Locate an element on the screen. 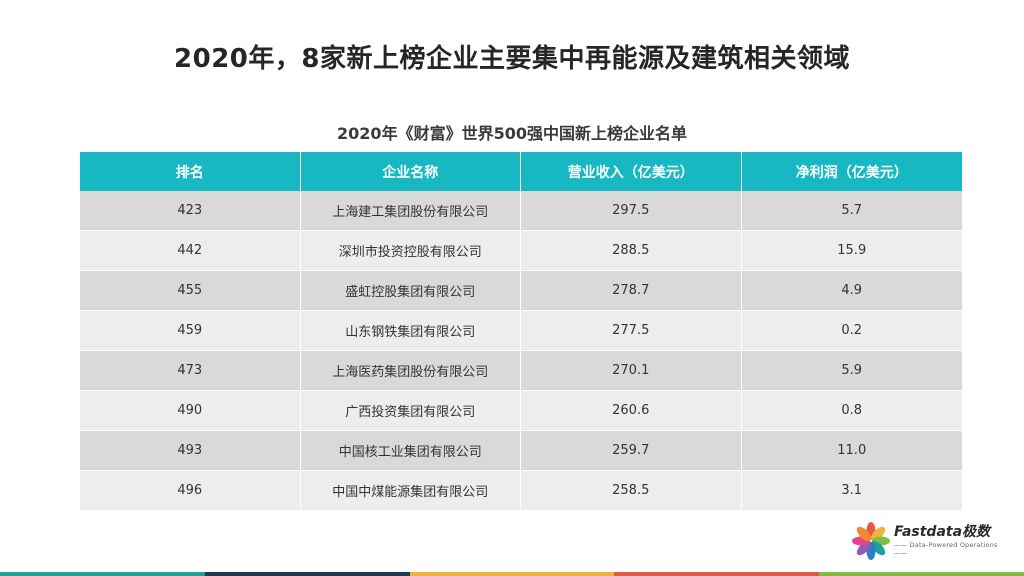  table-title: 2020年《财富》世界500强中国新上榜企业名单 is located at coordinates (512, 133).